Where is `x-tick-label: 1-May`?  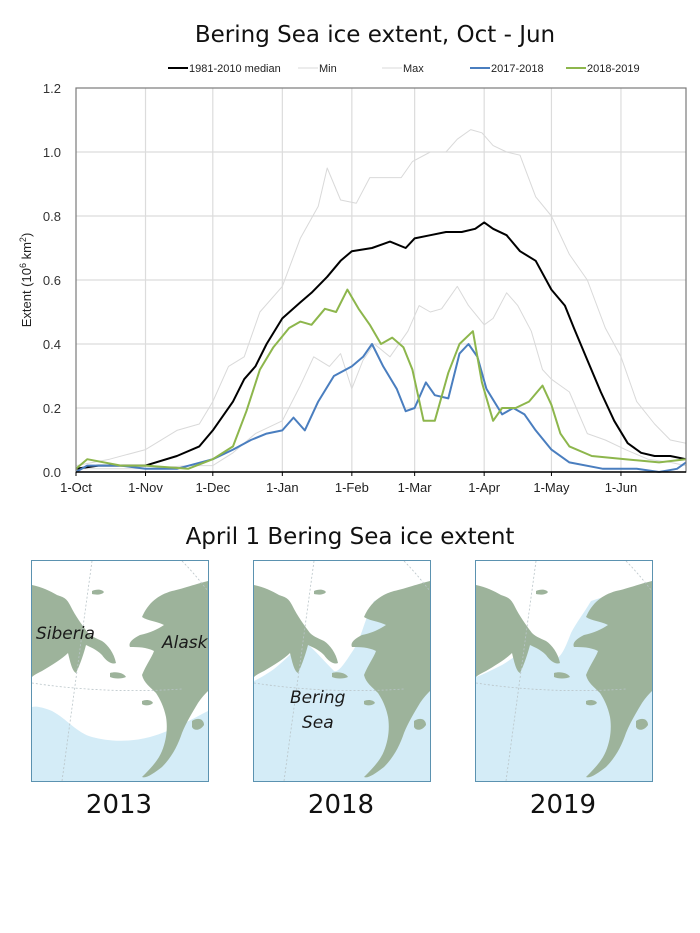 x-tick-label: 1-May is located at coordinates (551, 487).